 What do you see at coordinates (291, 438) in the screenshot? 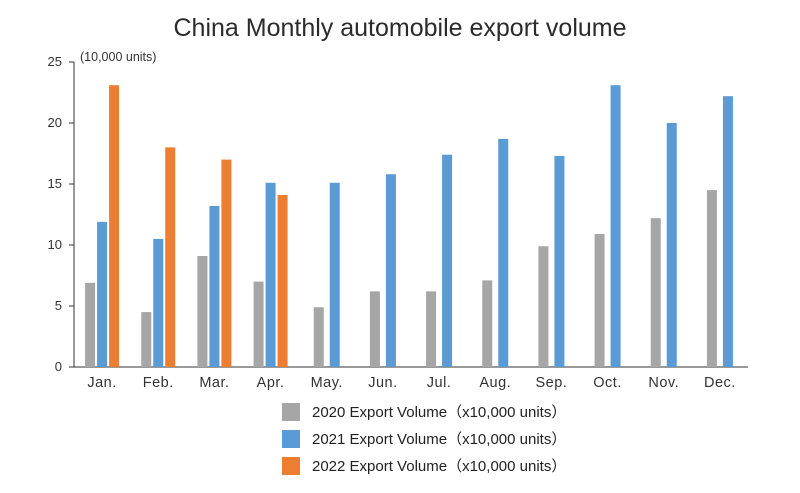
I see `legend-swatch-2021` at bounding box center [291, 438].